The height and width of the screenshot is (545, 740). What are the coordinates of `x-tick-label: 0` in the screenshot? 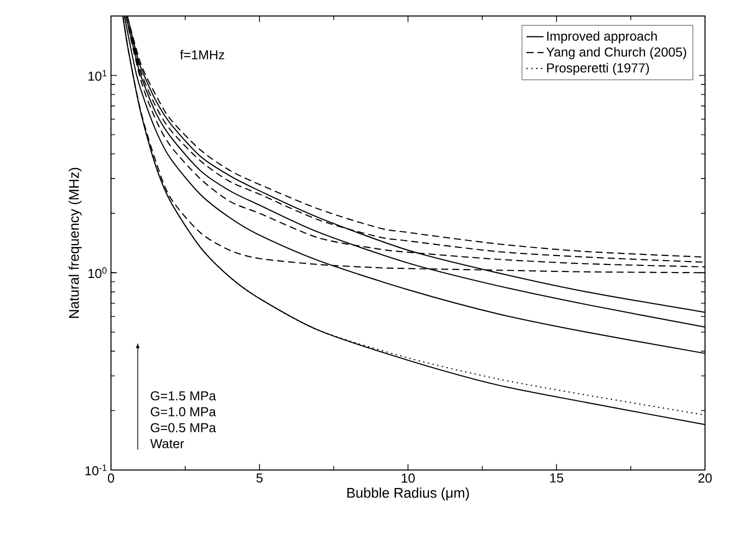 It's located at (111, 478).